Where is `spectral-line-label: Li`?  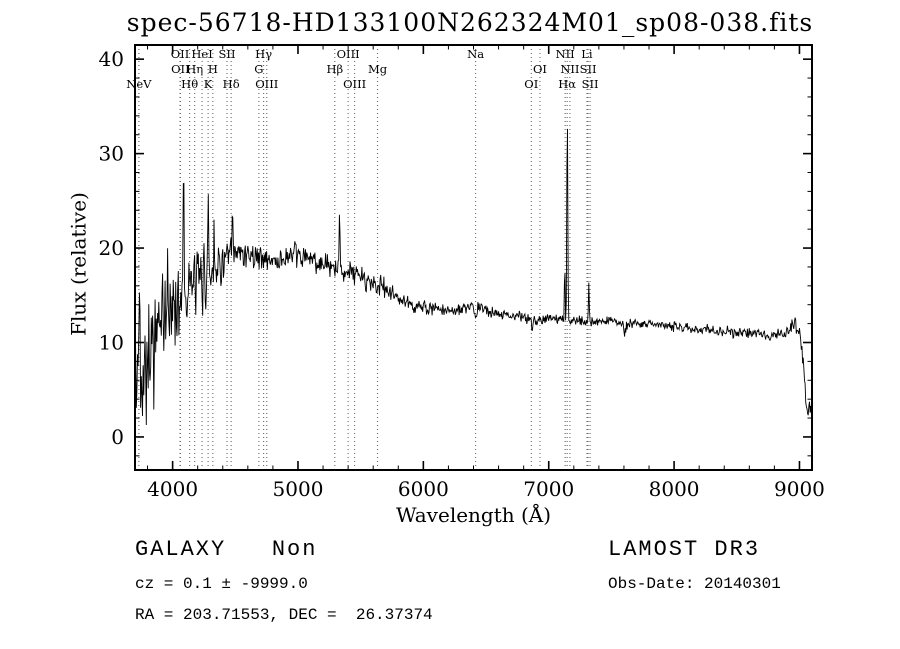
spectral-line-label: Li is located at coordinates (587, 54).